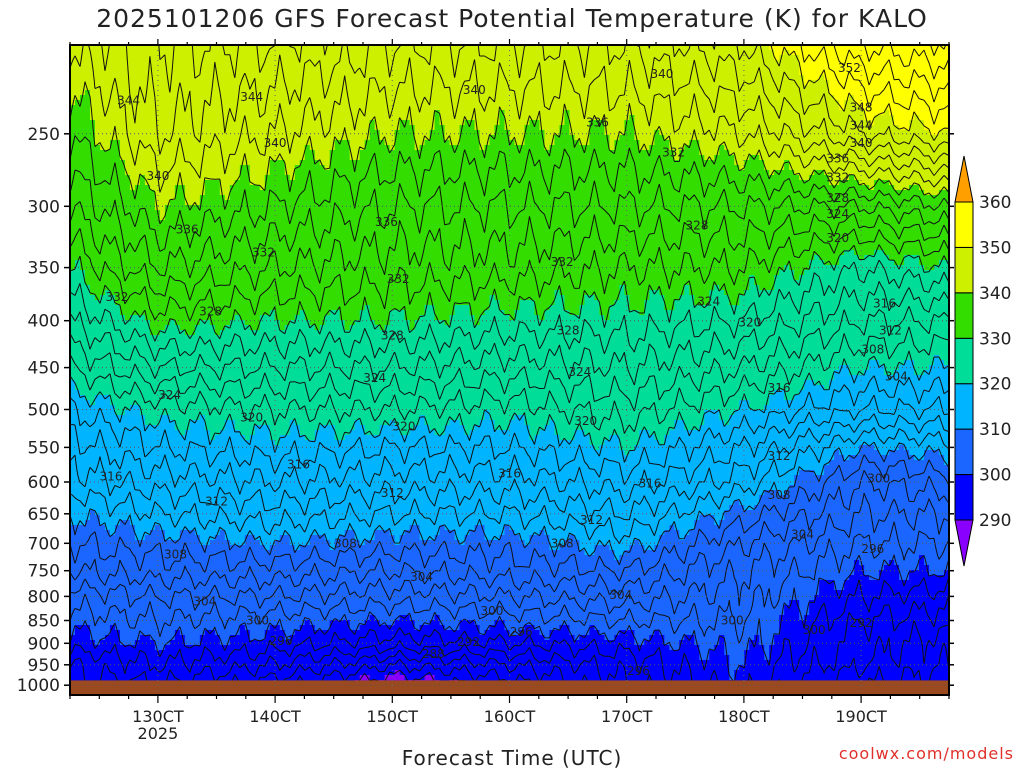 The width and height of the screenshot is (1024, 770). I want to click on credit-link: coolwx.com/models, so click(926, 753).